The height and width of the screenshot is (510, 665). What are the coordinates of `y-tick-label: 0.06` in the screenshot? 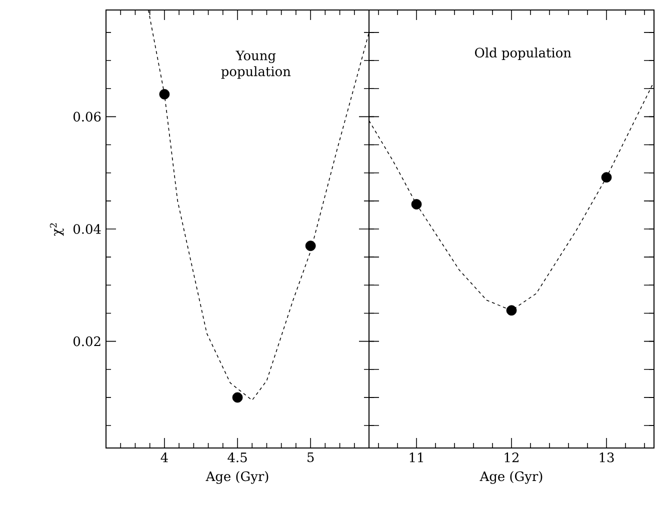 It's located at (87, 117).